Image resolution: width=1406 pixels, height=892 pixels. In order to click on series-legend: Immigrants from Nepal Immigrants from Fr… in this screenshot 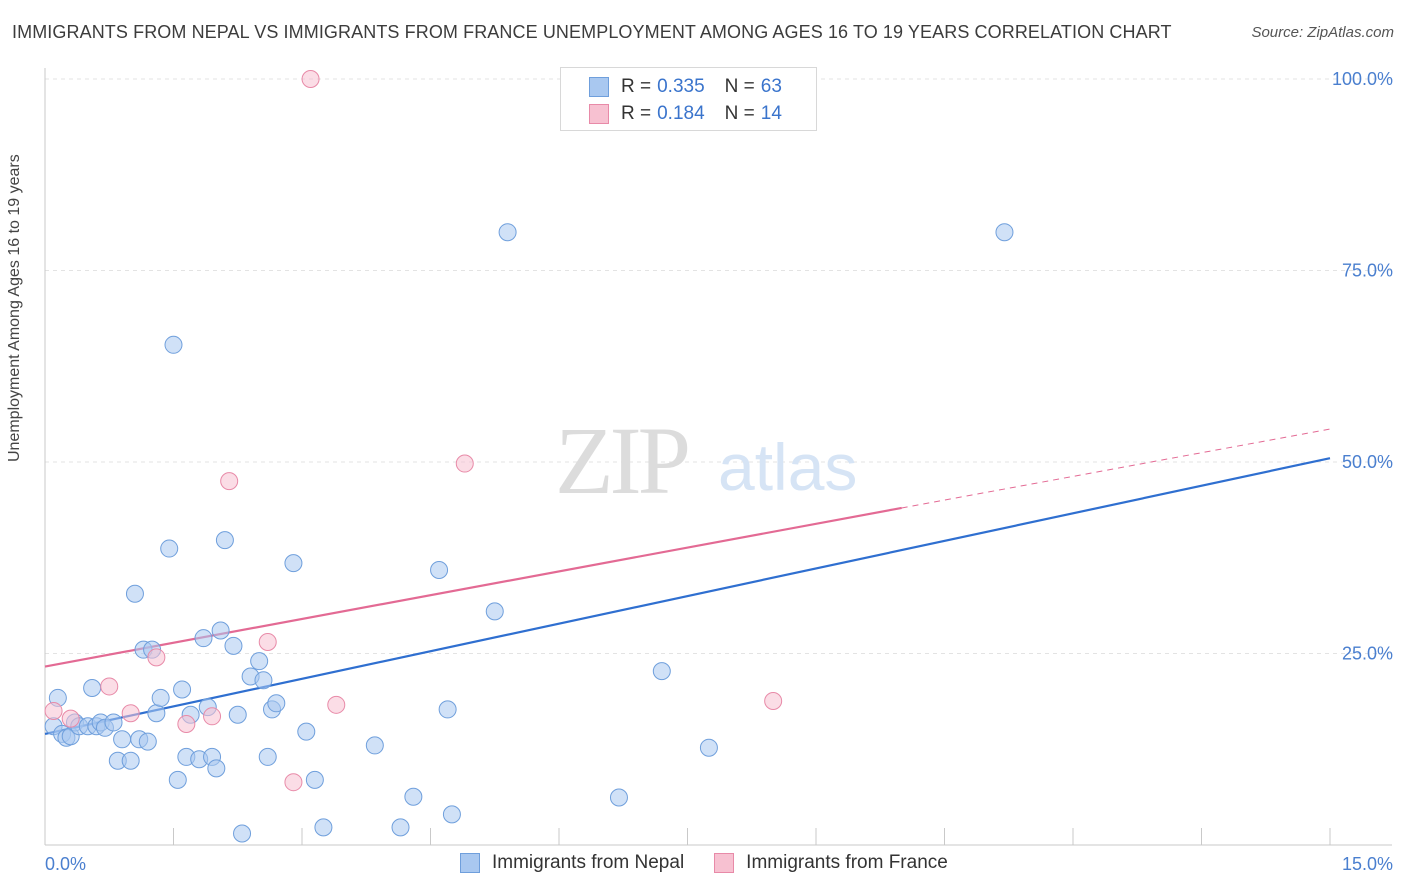, I will do `click(719, 863)`.